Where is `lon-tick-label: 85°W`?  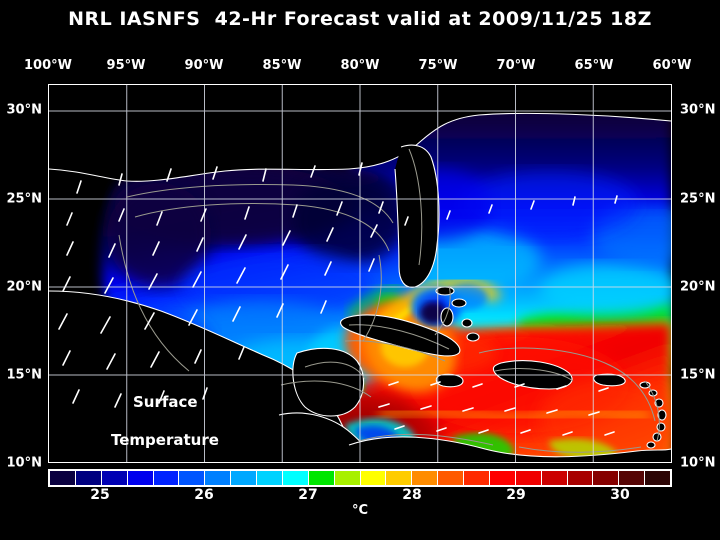
lon-tick-label: 85°W is located at coordinates (282, 65).